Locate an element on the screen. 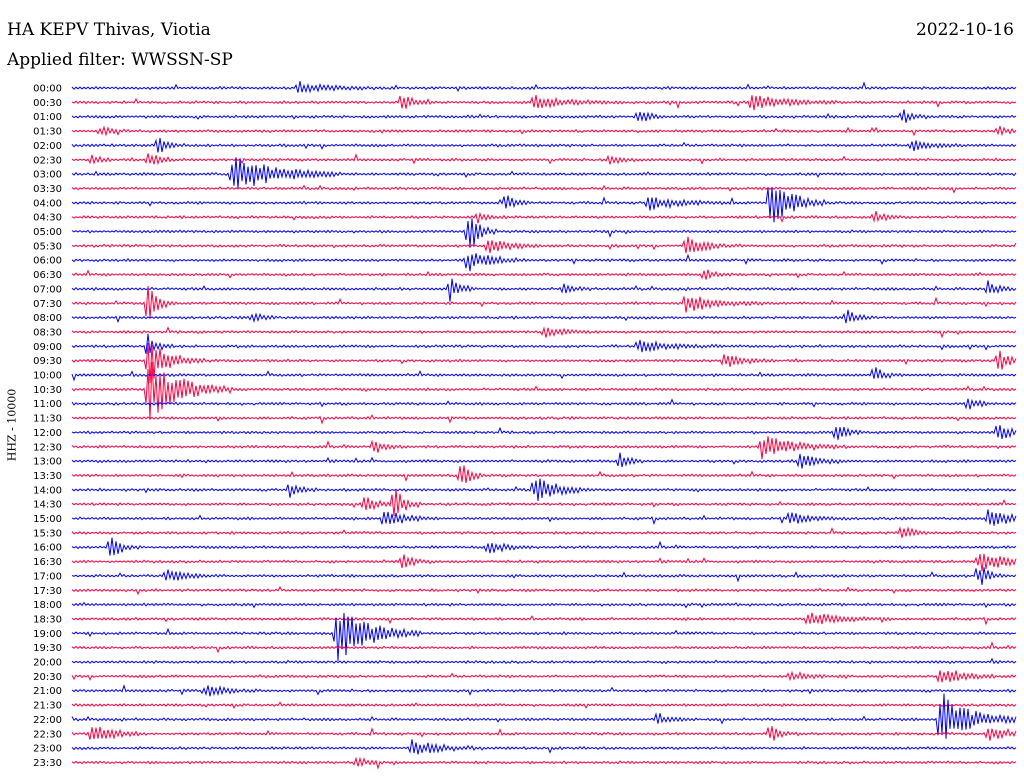 The height and width of the screenshot is (780, 1024). station-title: HA KEPV Thivas, Viotia is located at coordinates (109, 30).